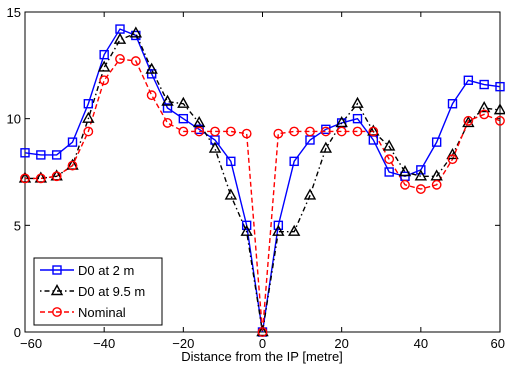 The height and width of the screenshot is (374, 505). Describe the element at coordinates (421, 343) in the screenshot. I see `x-tick-label: 40` at that location.